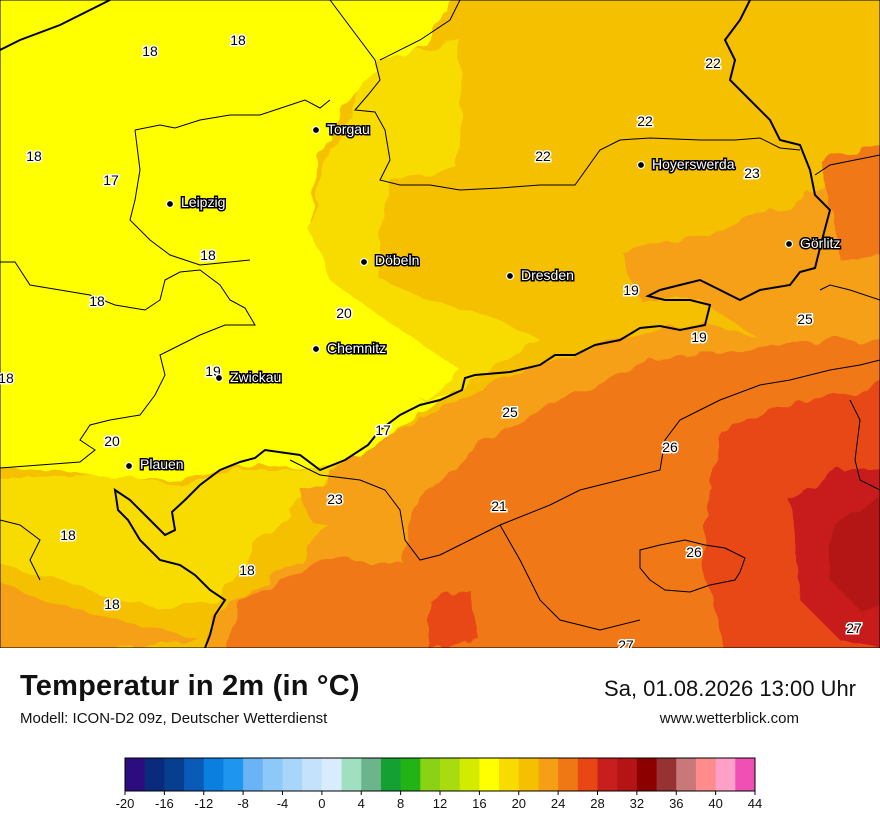  What do you see at coordinates (243, 803) in the screenshot?
I see `legend-tick-label: -8` at bounding box center [243, 803].